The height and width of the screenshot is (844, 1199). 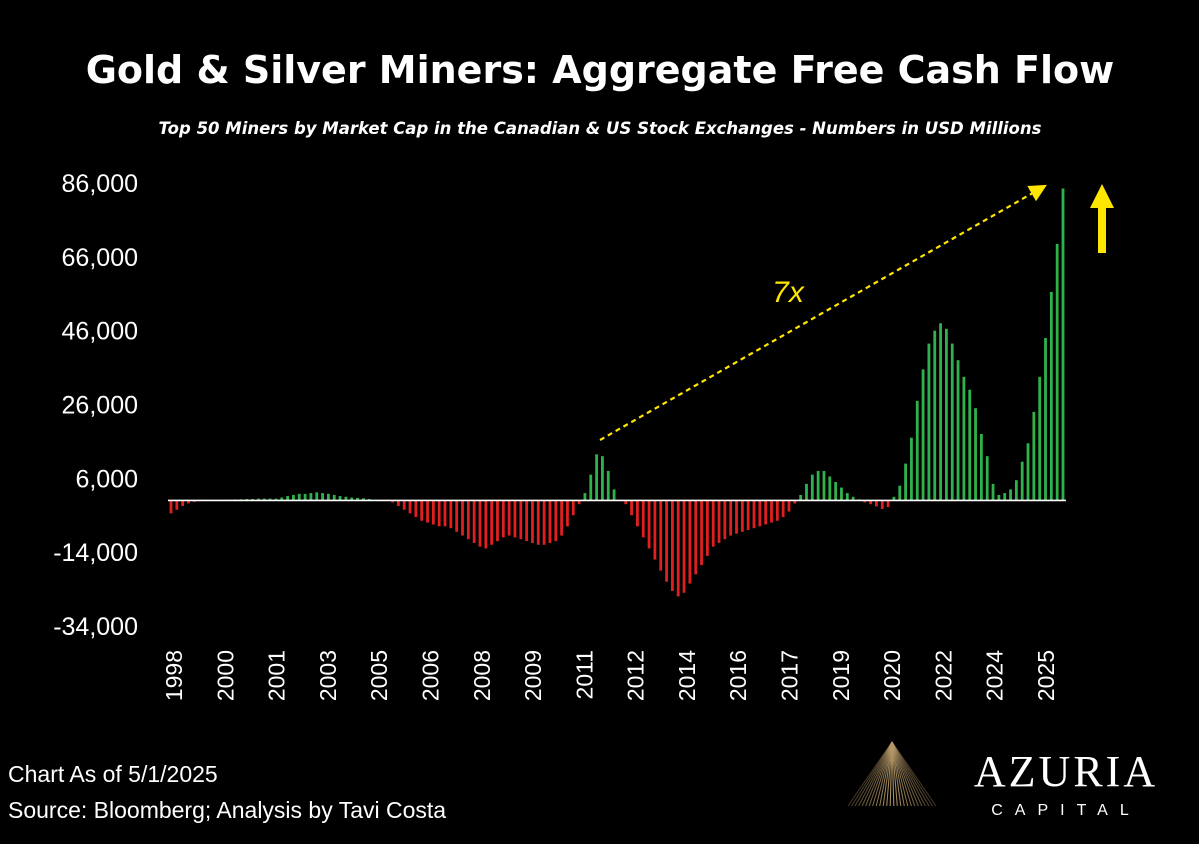 What do you see at coordinates (943, 675) in the screenshot?
I see `x-tick-label: 2022` at bounding box center [943, 675].